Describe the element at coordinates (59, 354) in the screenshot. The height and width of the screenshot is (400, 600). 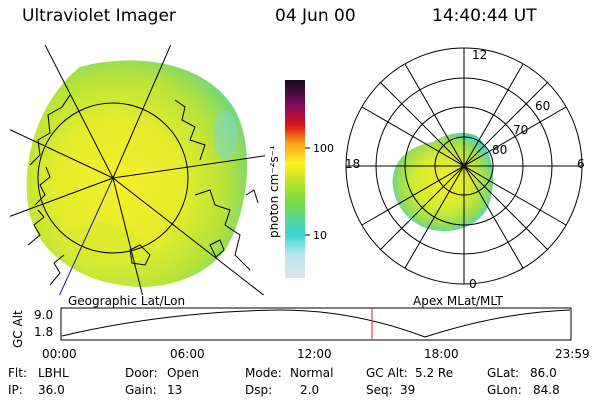
I see `timeline-xtick-0000: 00:00` at that location.